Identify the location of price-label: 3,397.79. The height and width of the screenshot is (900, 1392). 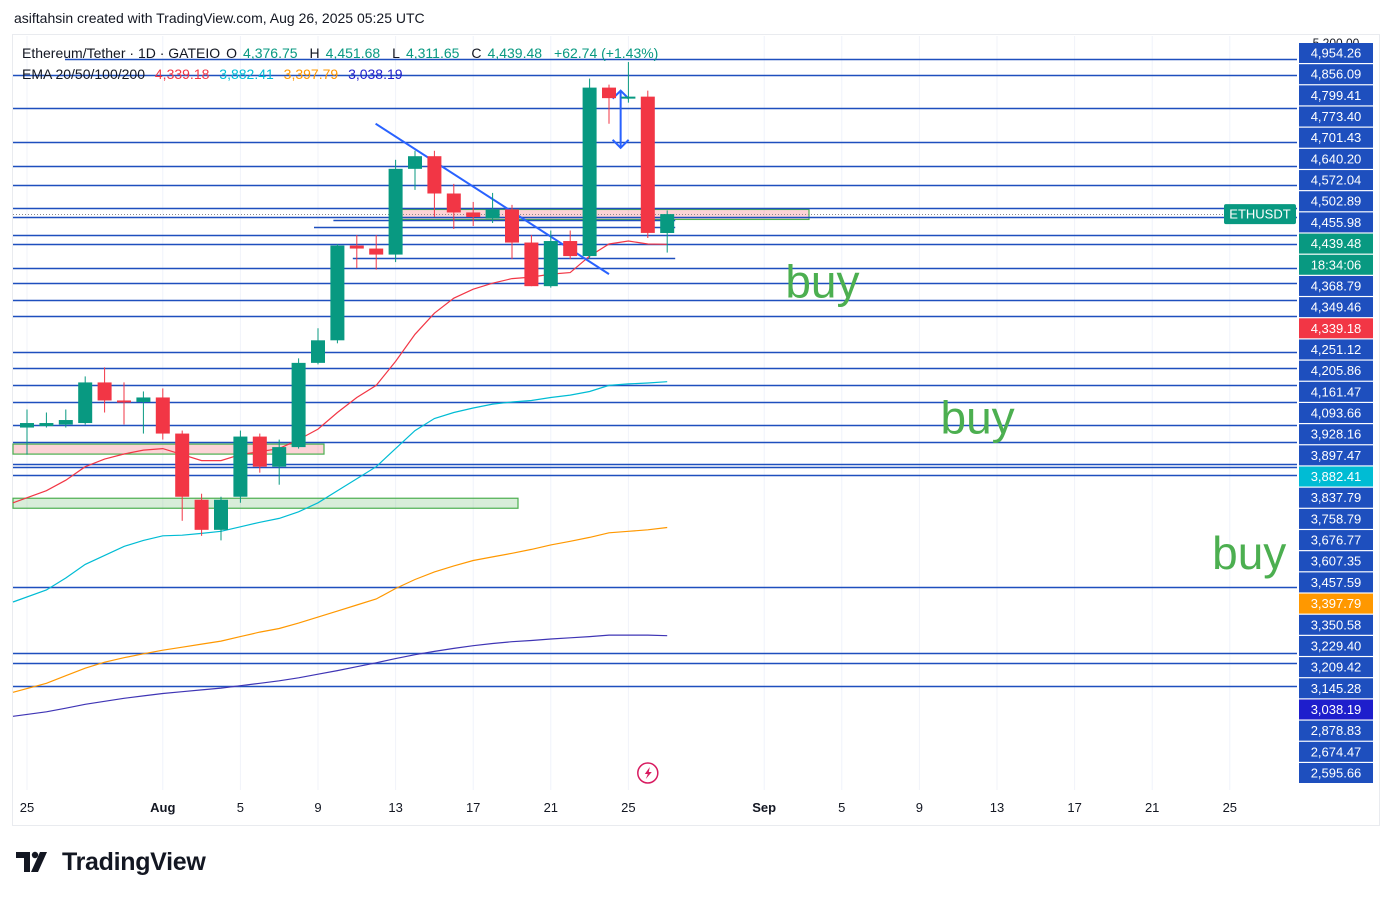
(1336, 603).